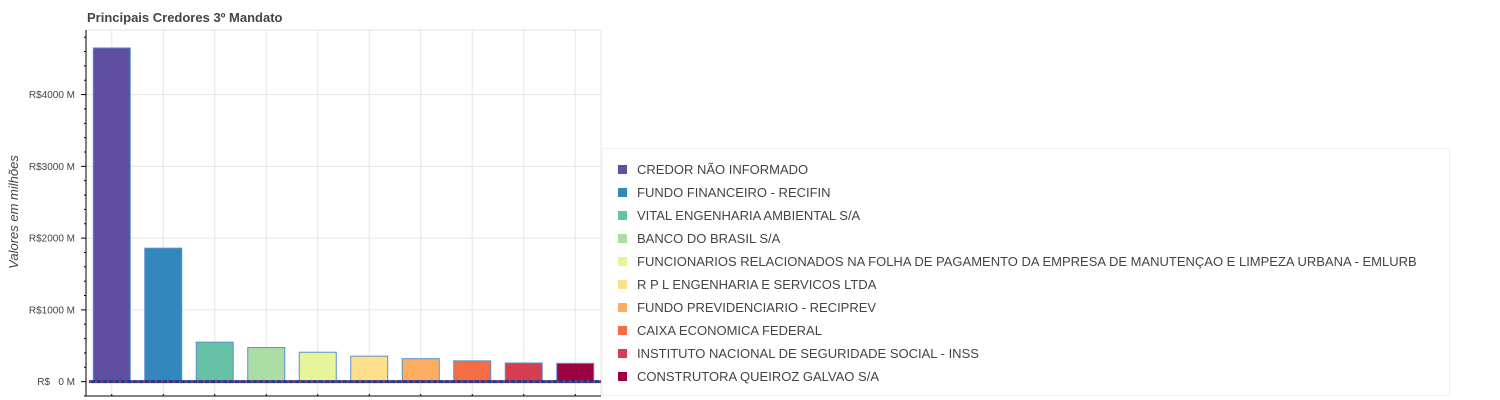 This screenshot has height=400, width=1500. I want to click on legend-item: CONSTRUTORA QUEIROZ GALVAO S/A, so click(1026, 376).